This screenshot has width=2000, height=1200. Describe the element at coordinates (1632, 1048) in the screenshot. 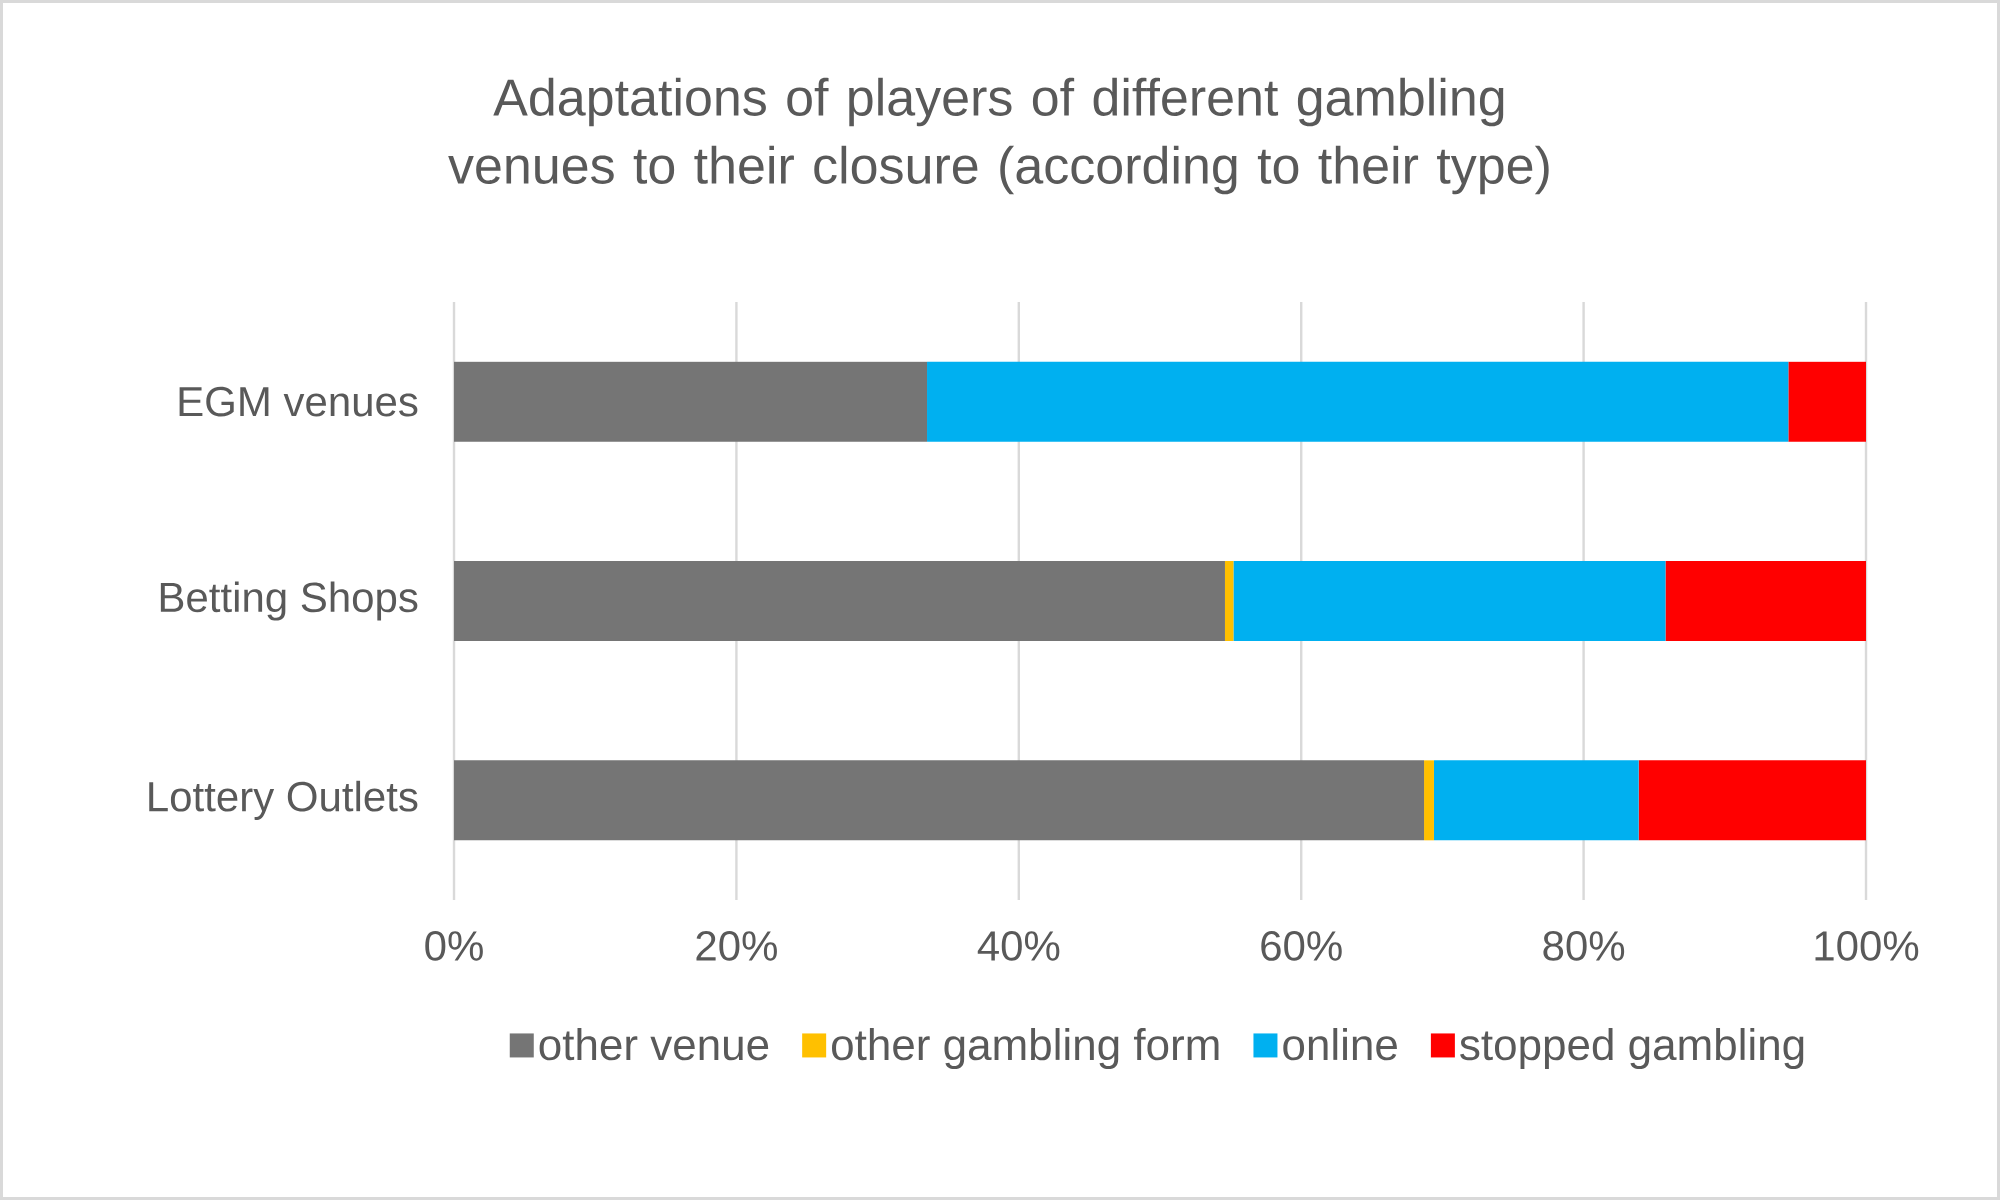

I see `legend-label: stopped gambling` at that location.